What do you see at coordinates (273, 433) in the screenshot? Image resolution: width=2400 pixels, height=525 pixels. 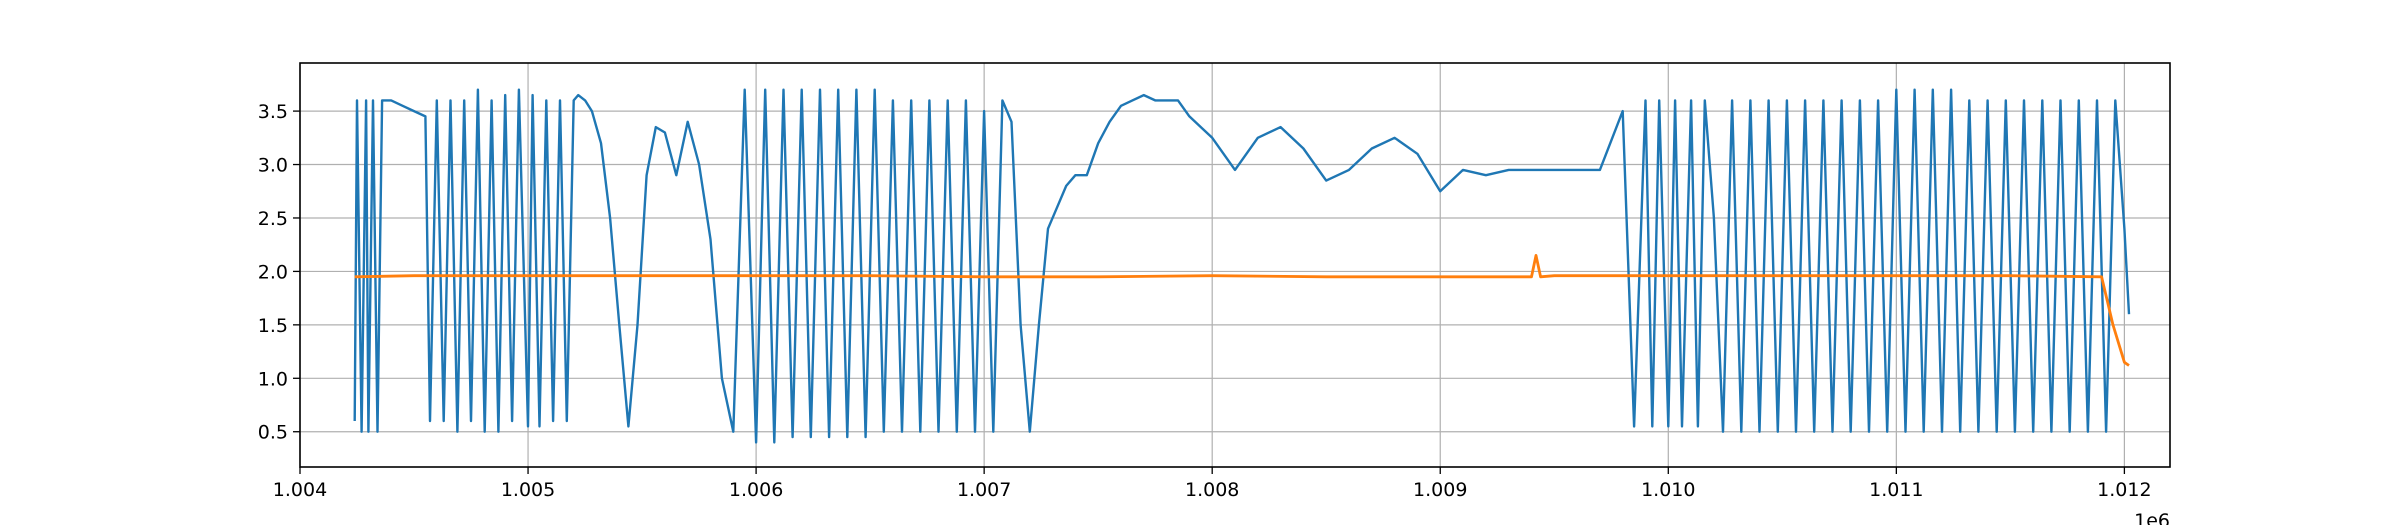 I see `y-tick-label: 0.5` at bounding box center [273, 433].